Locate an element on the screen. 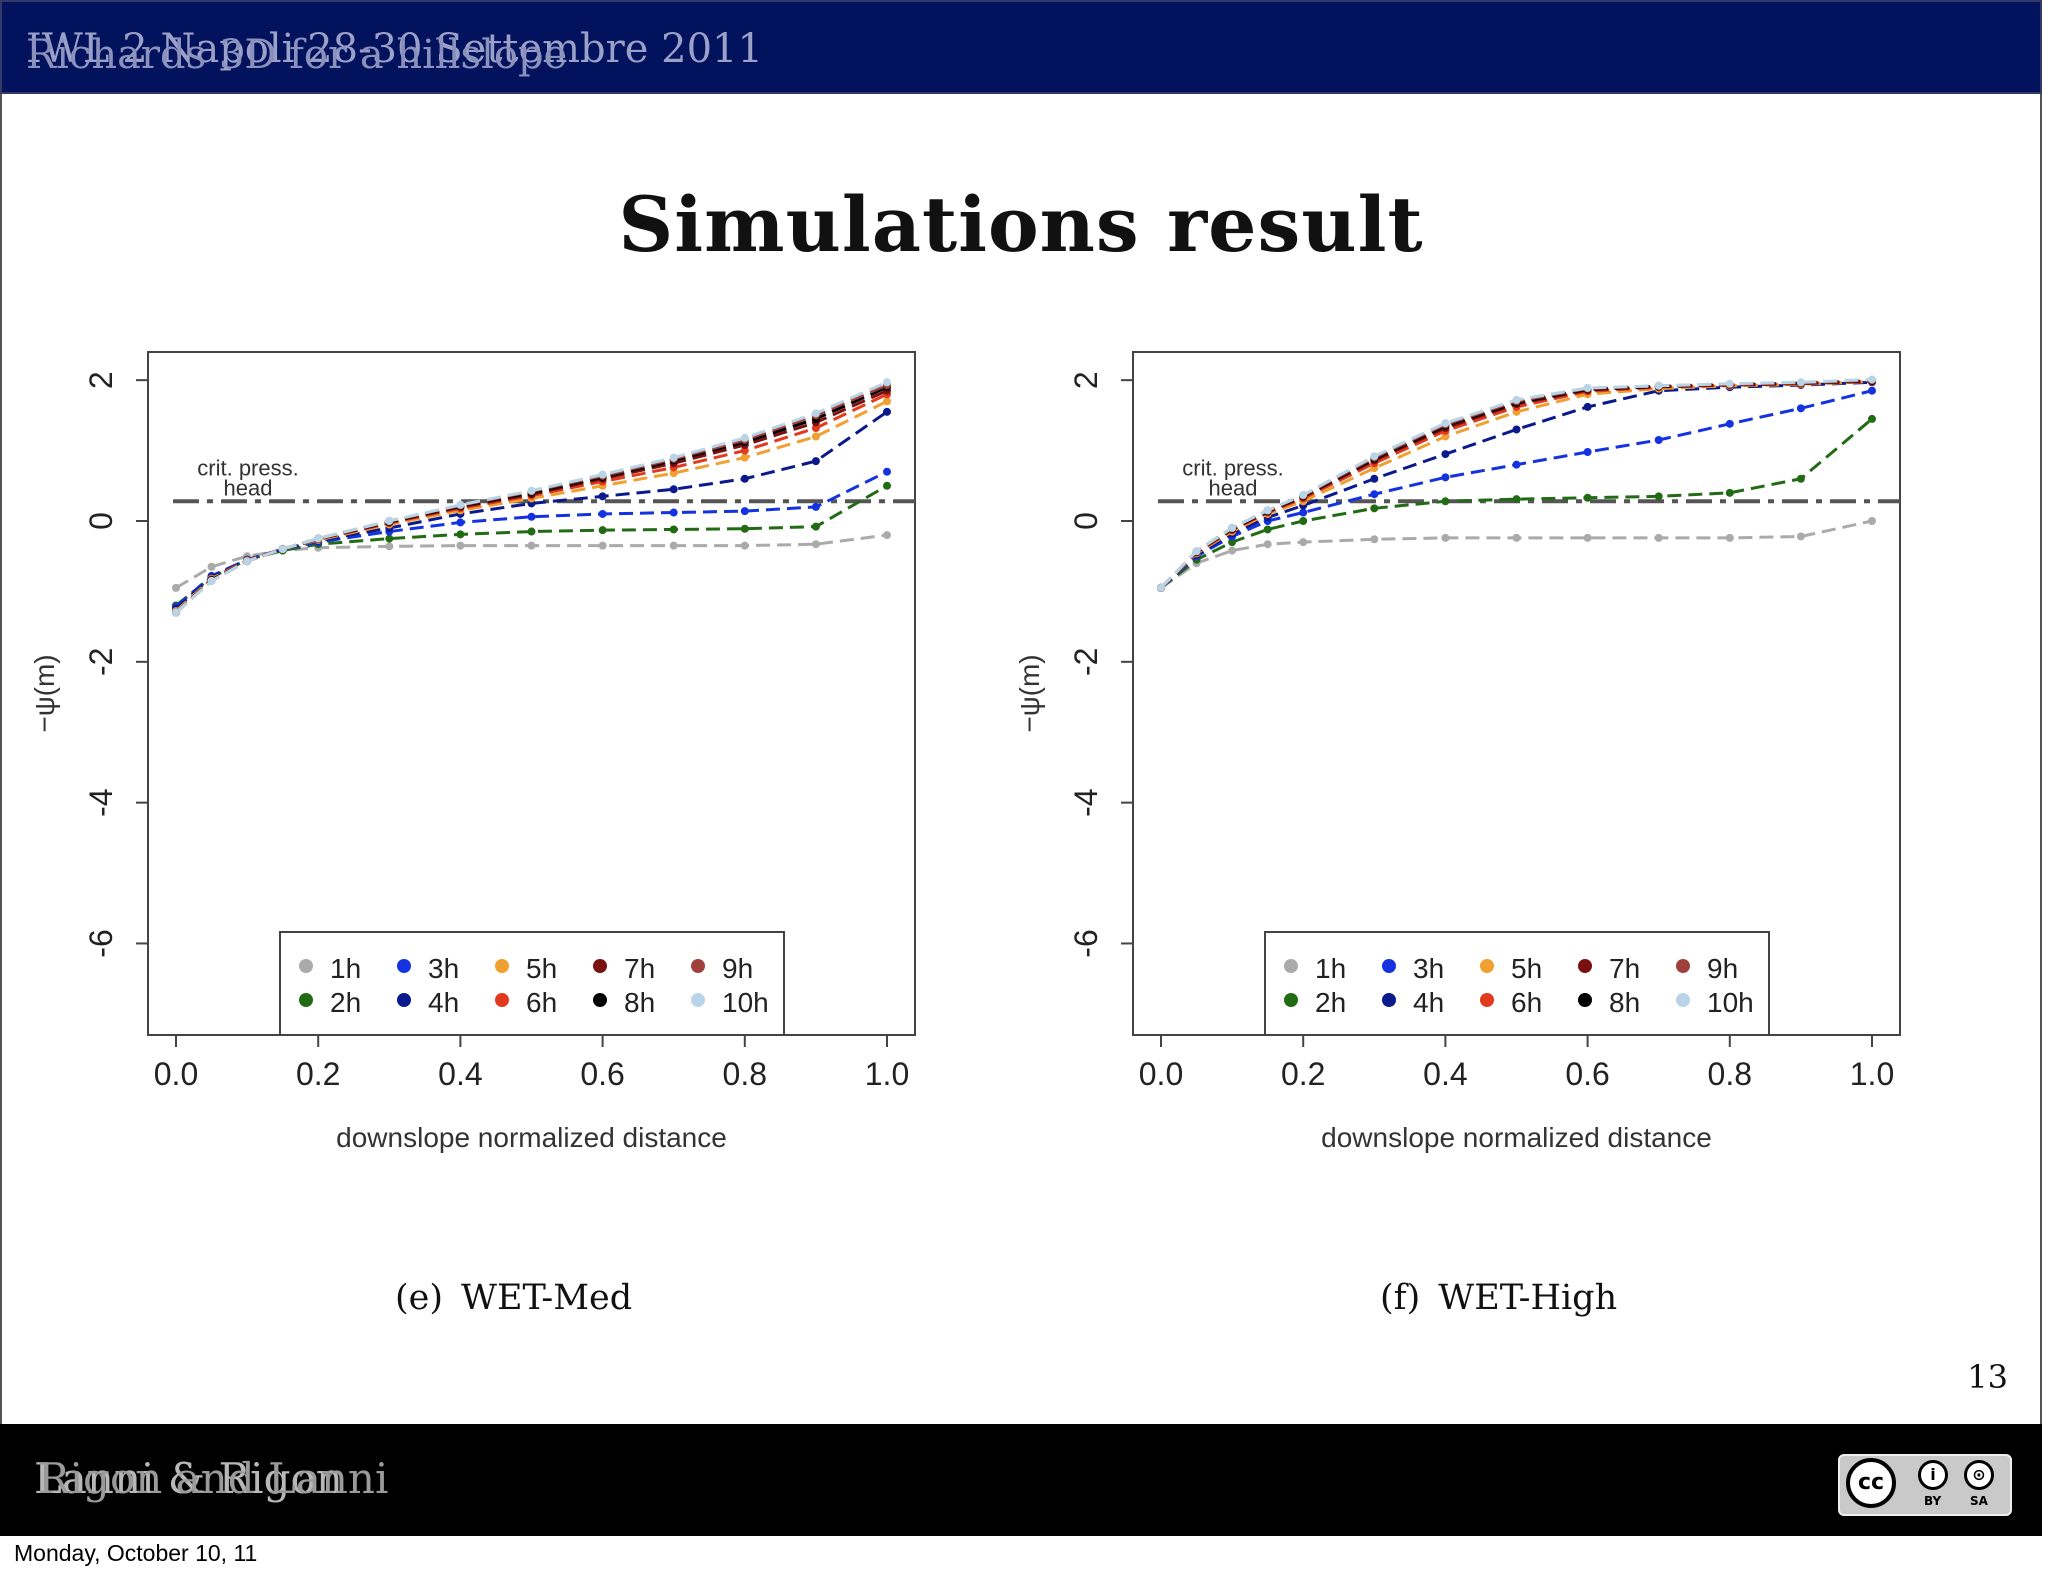 This screenshot has height=1576, width=2048. slide-title: Simulations result is located at coordinates (1021, 224).